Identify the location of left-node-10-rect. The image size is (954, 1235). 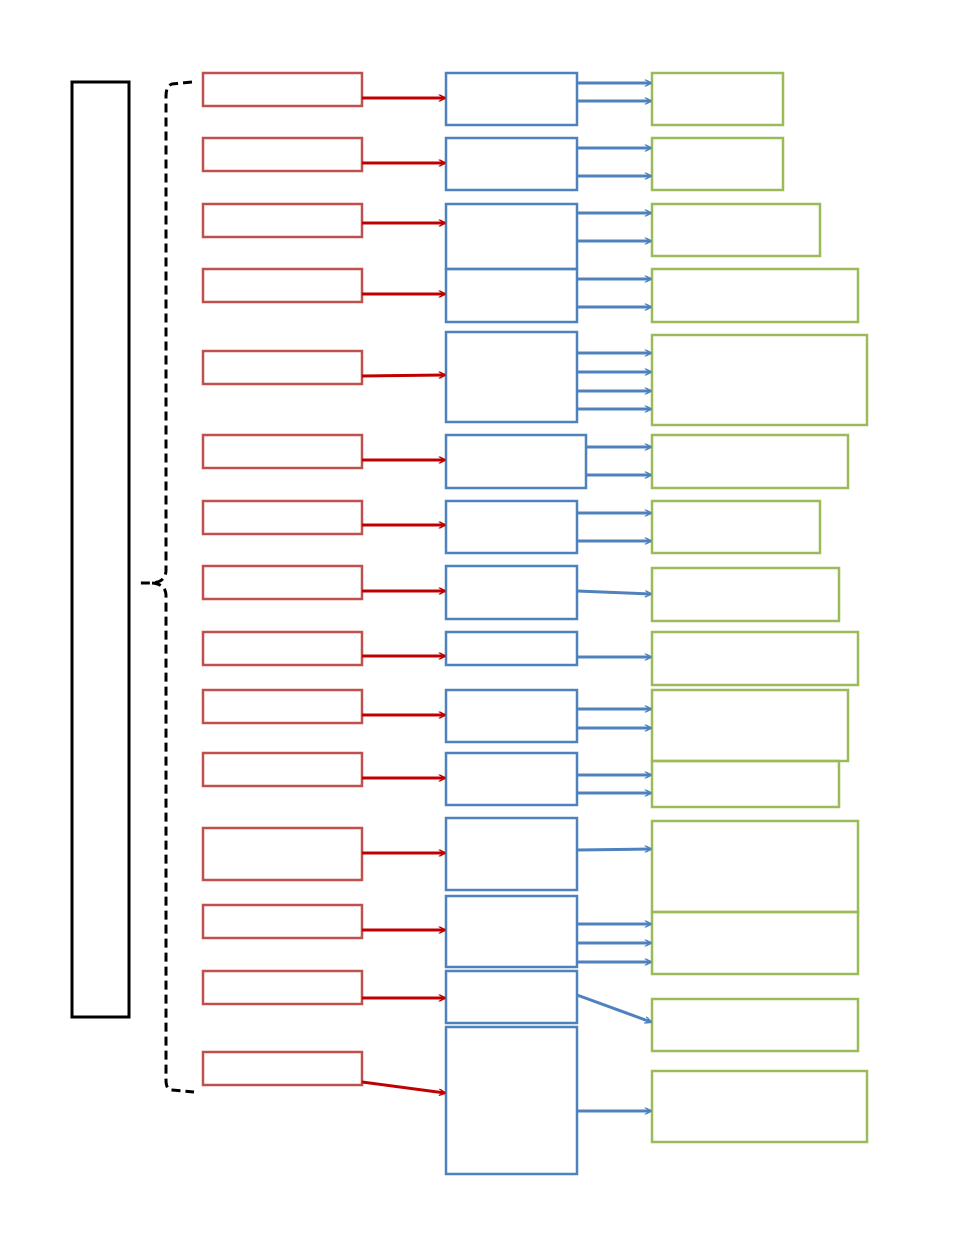
(282, 706).